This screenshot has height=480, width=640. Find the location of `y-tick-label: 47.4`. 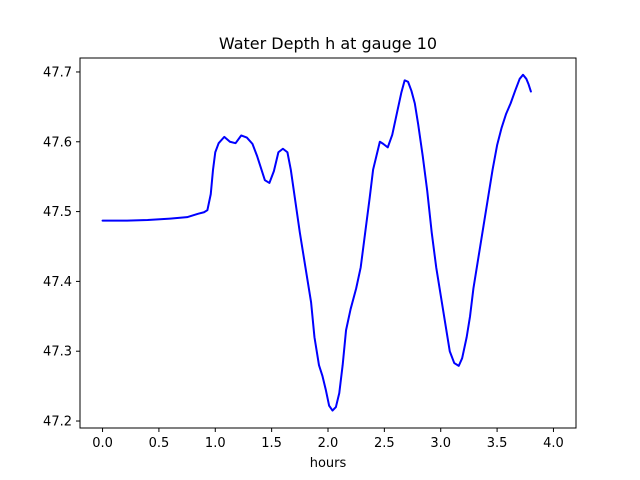

y-tick-label: 47.4 is located at coordinates (57, 282).